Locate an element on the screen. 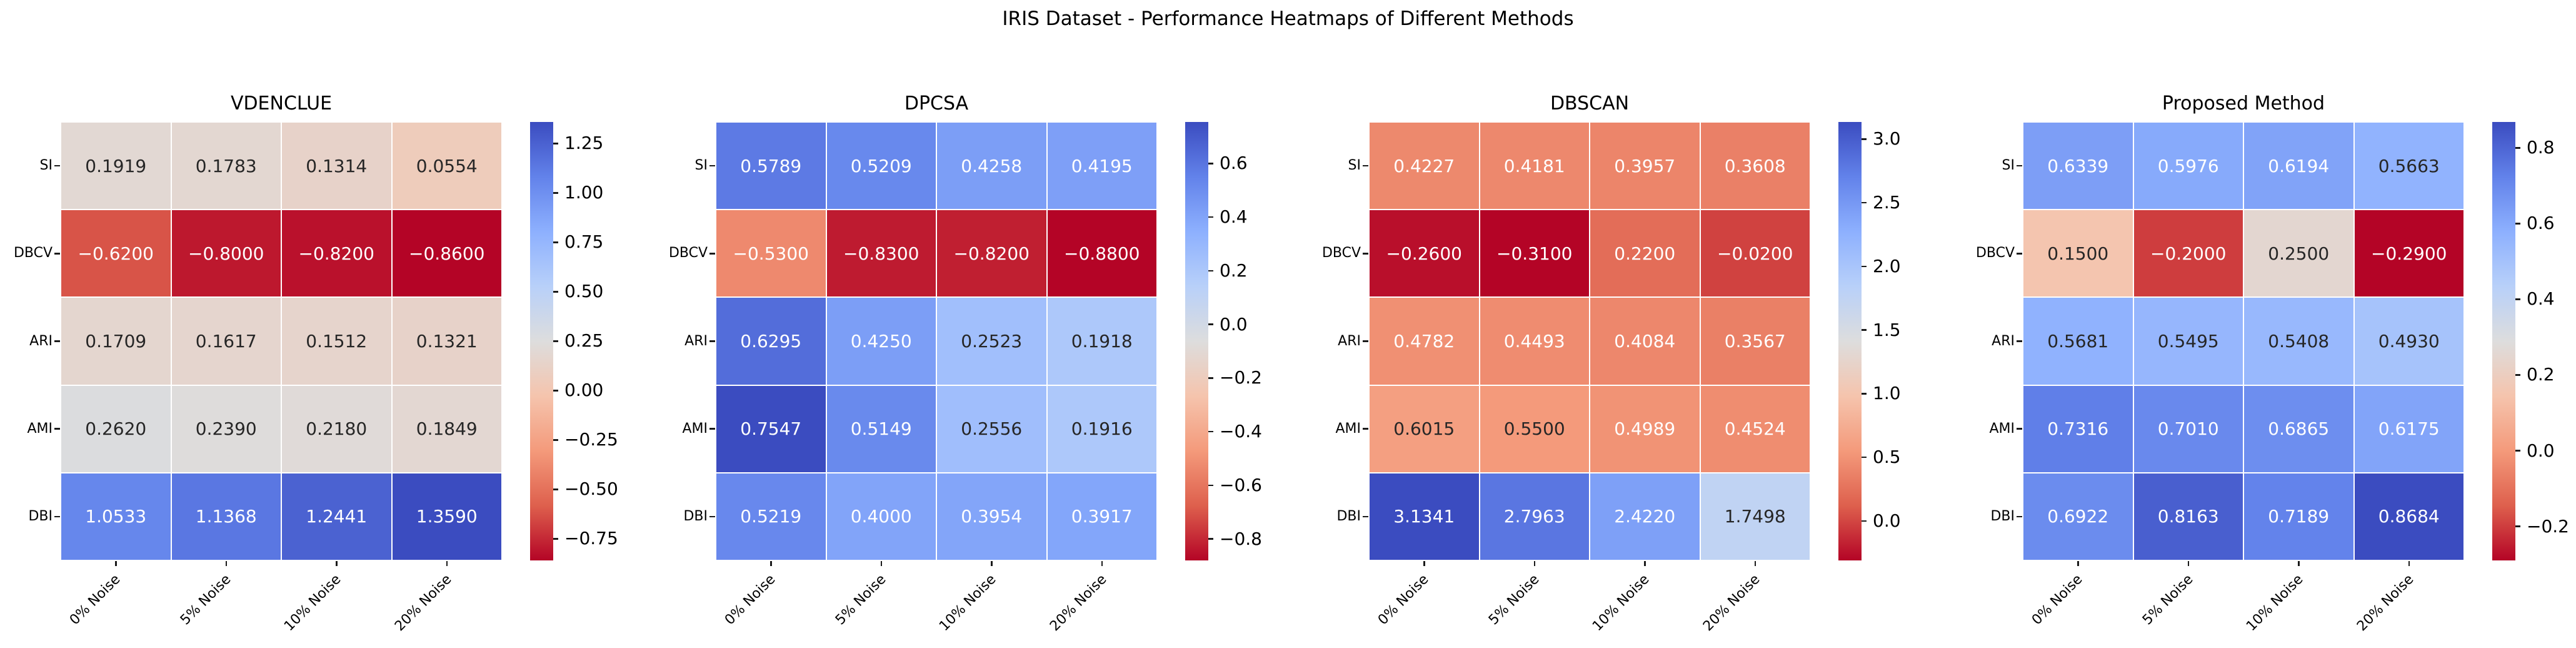 The width and height of the screenshot is (2576, 648). heatmap-cell: 1.2441 is located at coordinates (336, 516).